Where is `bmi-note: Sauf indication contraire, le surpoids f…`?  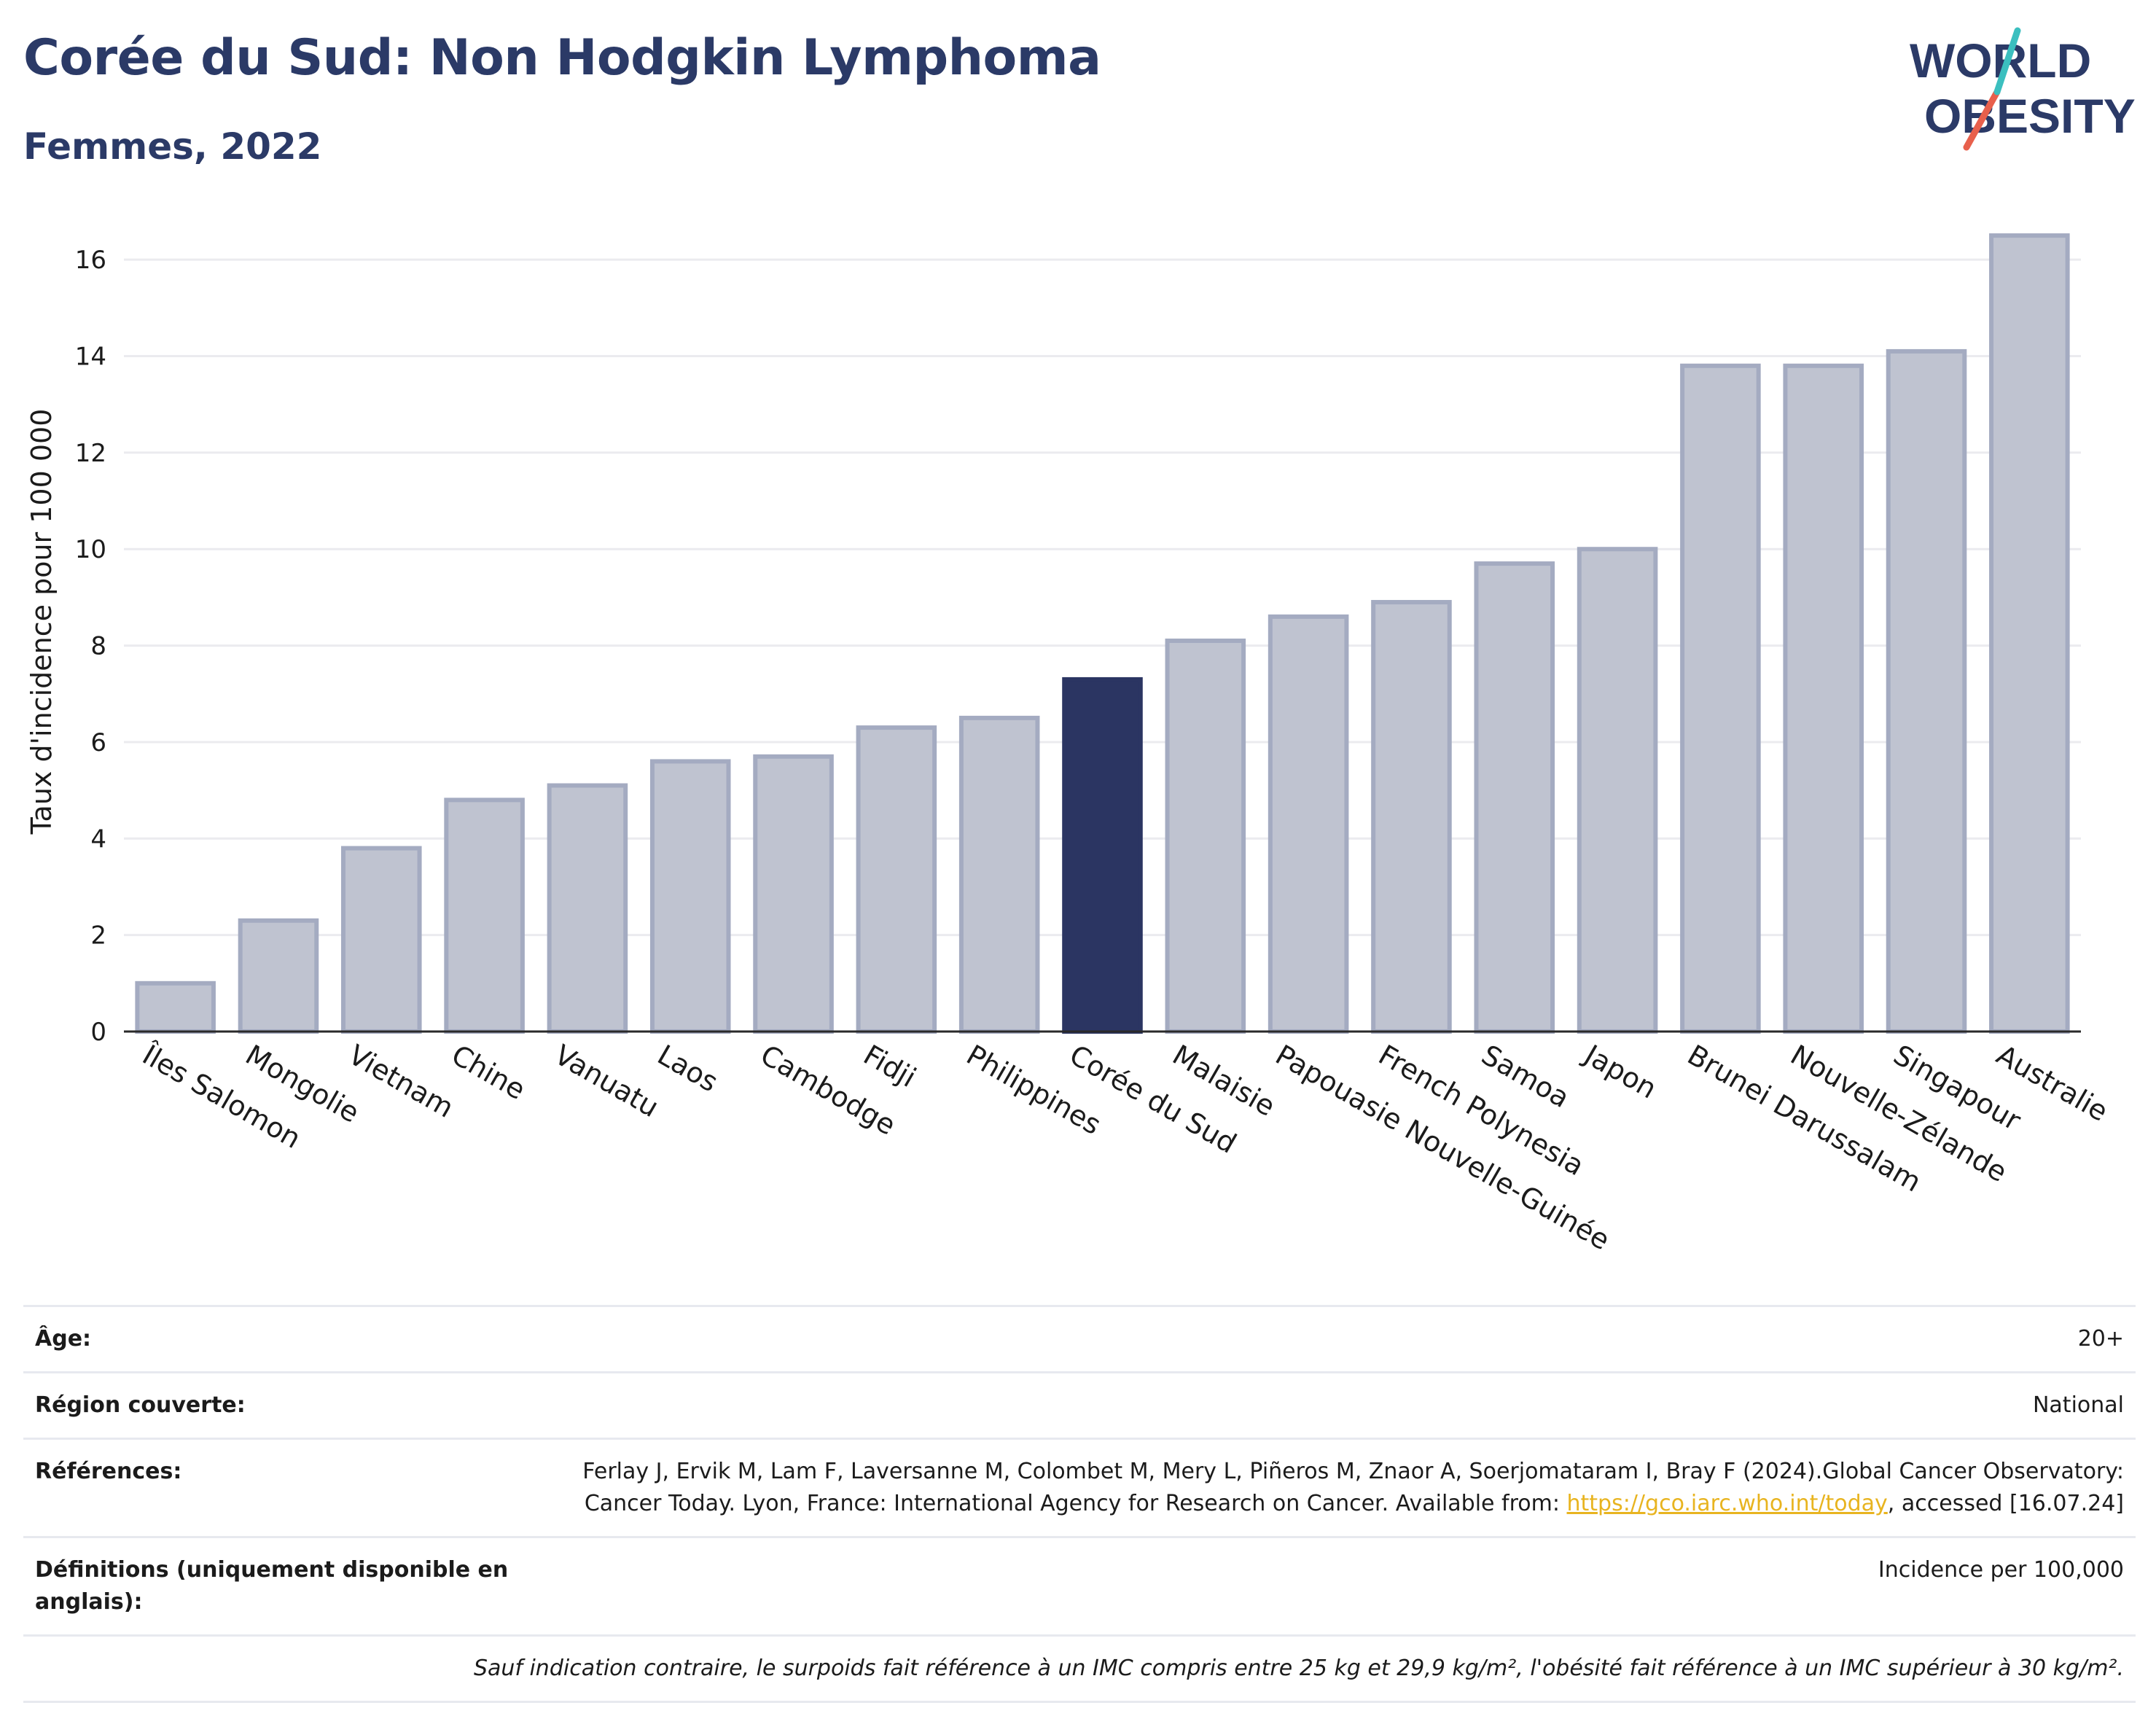 bmi-note: Sauf indication contraire, le surpoids f… is located at coordinates (1299, 1668).